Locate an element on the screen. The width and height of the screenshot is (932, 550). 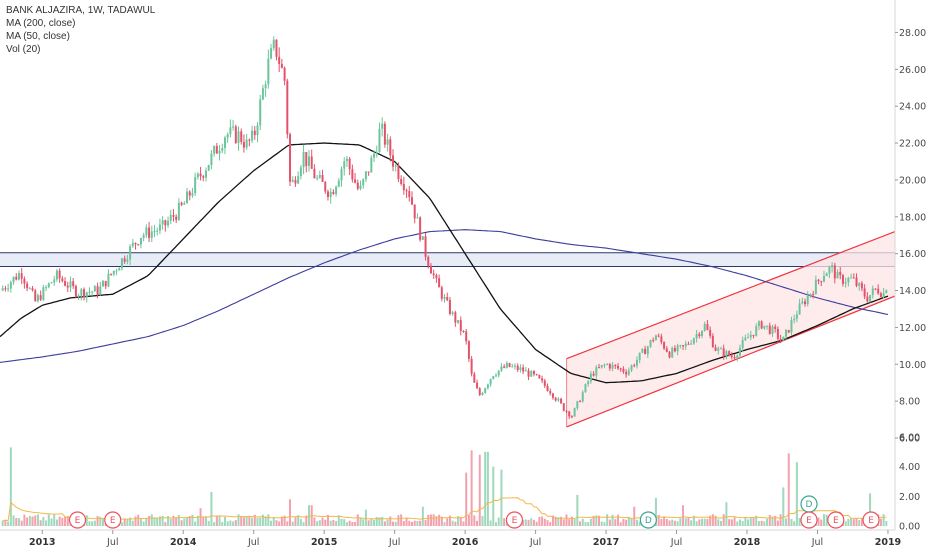
volume-tick-label: 2.00 is located at coordinates (909, 497).